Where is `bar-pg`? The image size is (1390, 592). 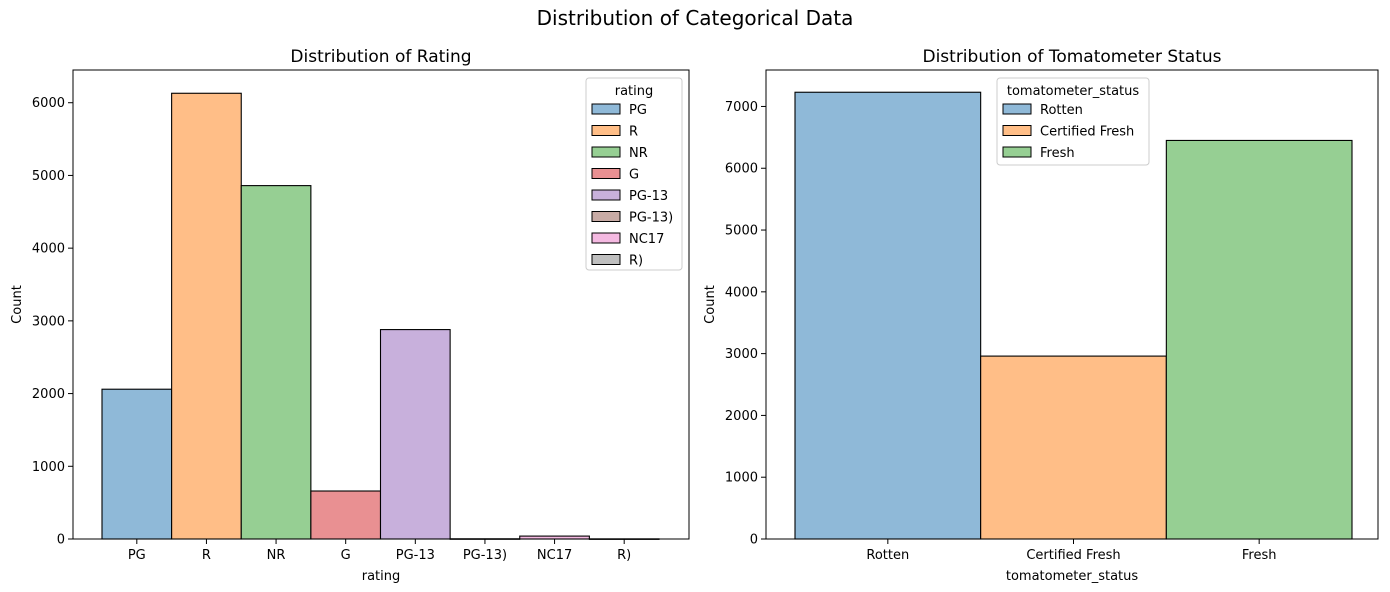
bar-pg is located at coordinates (137, 464).